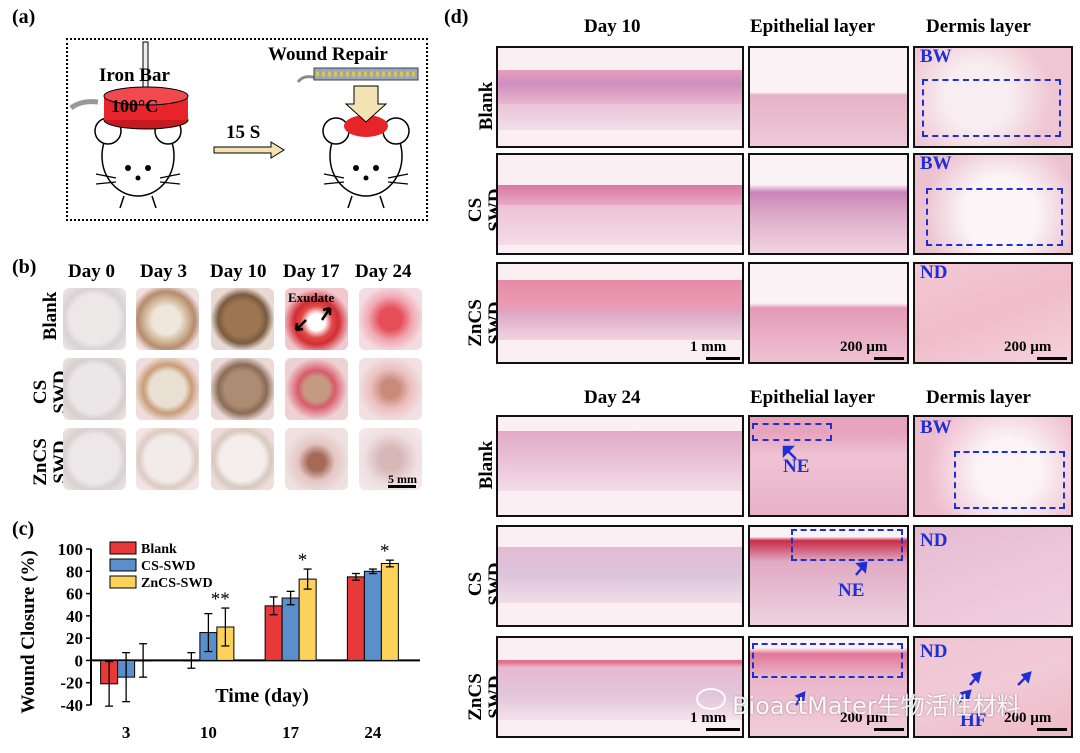  I want to click on photo-cs-day24, so click(390, 389).